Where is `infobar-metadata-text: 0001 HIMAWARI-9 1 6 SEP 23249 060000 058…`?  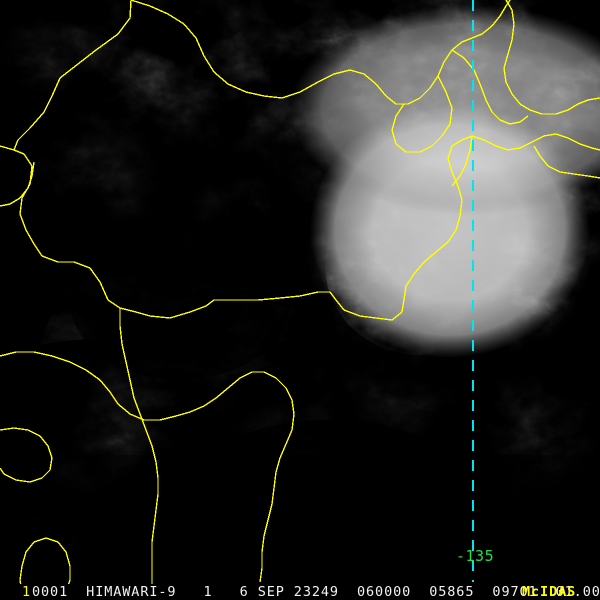 infobar-metadata-text: 0001 HIMAWARI-9 1 6 SEP 23249 060000 058… is located at coordinates (316, 592).